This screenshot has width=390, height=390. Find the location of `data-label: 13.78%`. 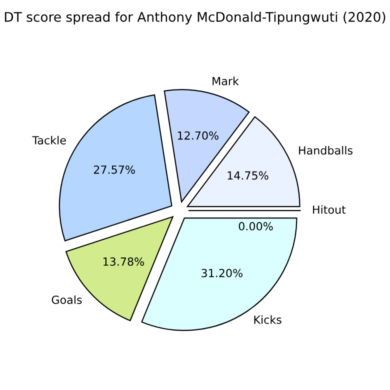

data-label: 13.78% is located at coordinates (123, 261).